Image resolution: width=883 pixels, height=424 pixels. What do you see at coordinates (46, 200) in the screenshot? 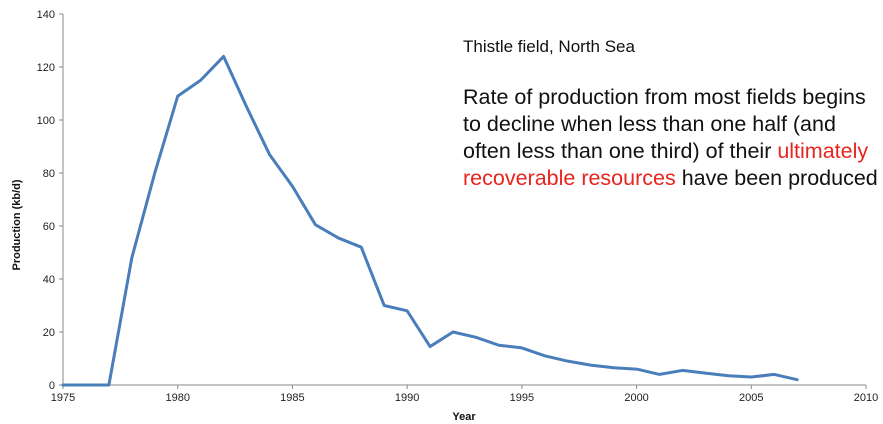
I see `y-tick-labels: 0 20 40 60 80 100 120 140` at bounding box center [46, 200].